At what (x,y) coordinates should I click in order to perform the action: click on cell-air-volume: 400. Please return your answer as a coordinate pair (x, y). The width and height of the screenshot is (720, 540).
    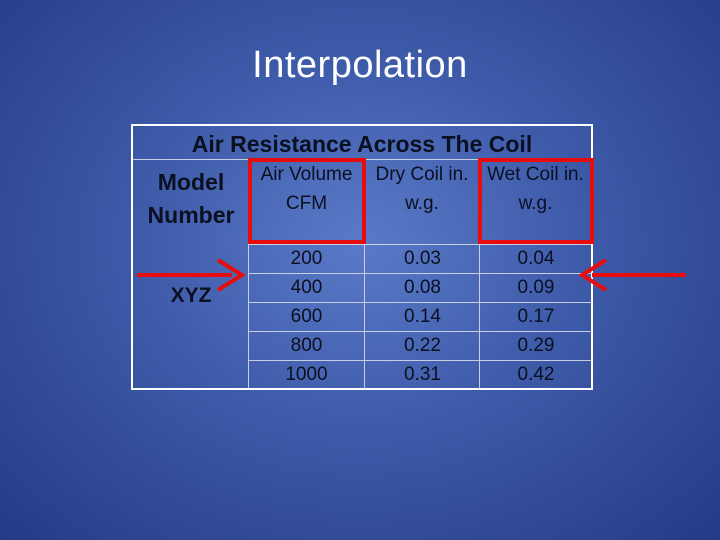
    Looking at the image, I should click on (306, 287).